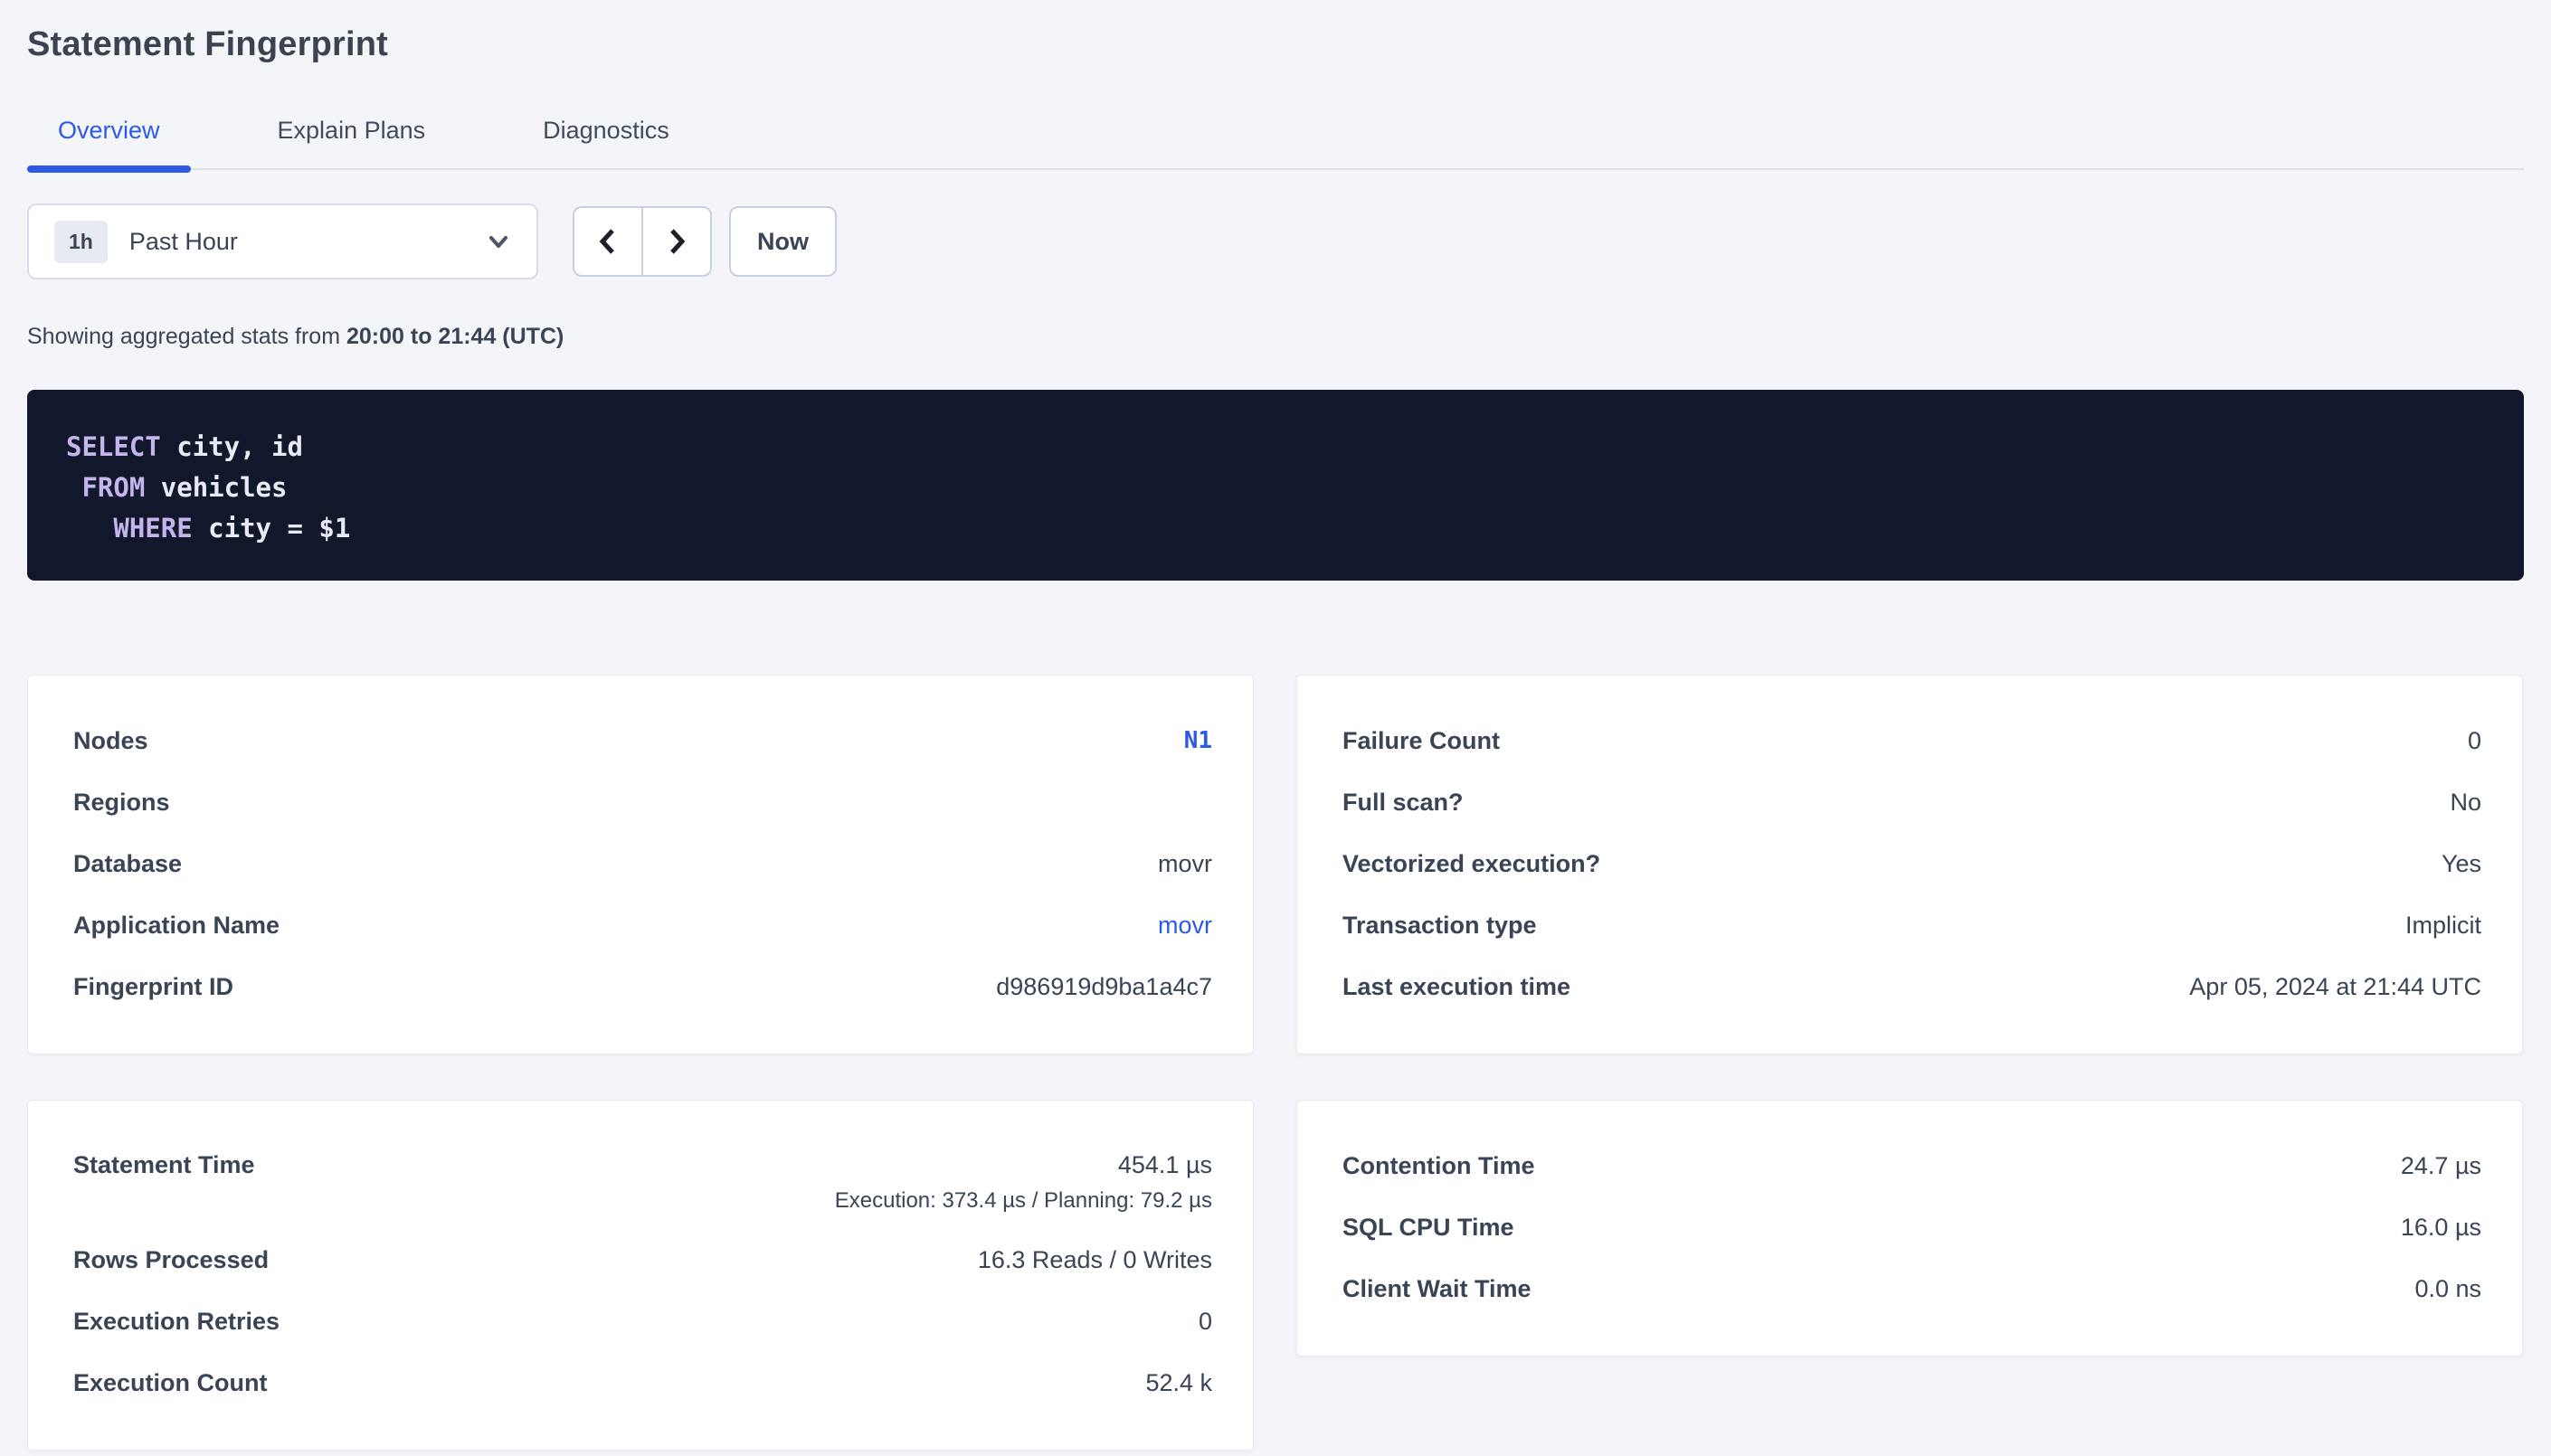 The height and width of the screenshot is (1456, 2551). I want to click on tab-bar: Overview Explain Plans Diagnostics, so click(1275, 145).